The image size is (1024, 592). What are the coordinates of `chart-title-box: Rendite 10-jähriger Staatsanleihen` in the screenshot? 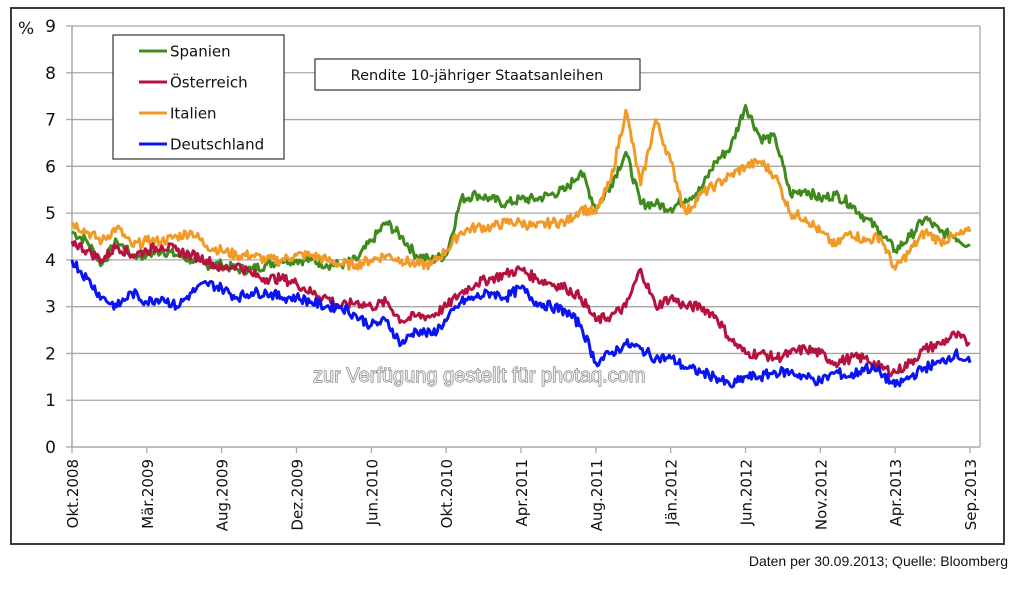 It's located at (477, 74).